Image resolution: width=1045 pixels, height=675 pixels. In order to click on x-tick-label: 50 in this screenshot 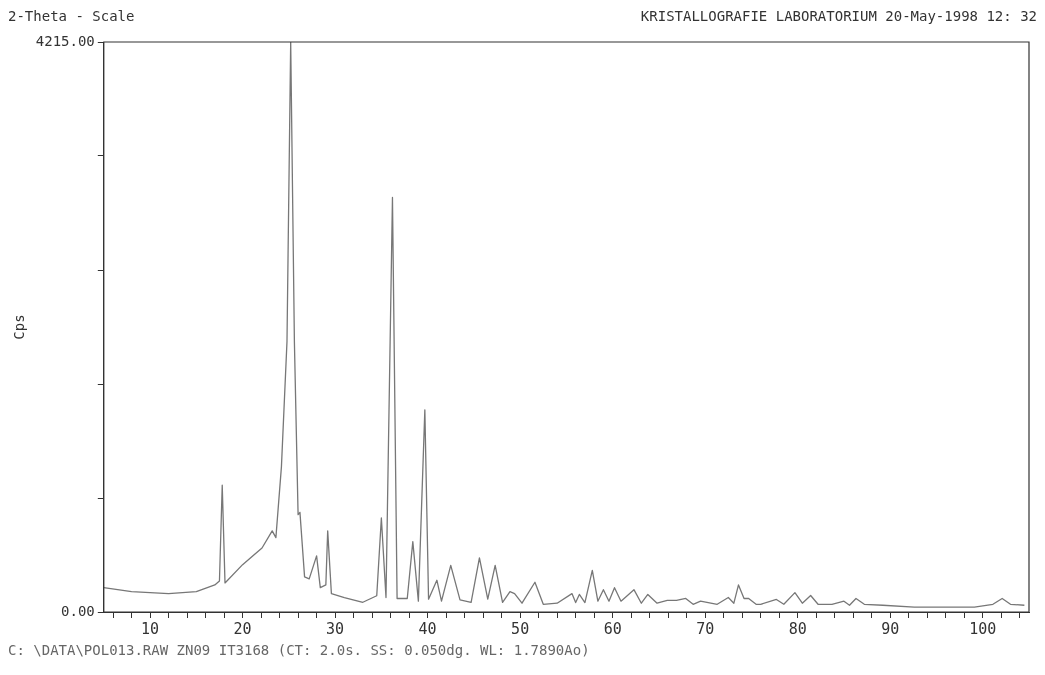, I will do `click(520, 628)`.